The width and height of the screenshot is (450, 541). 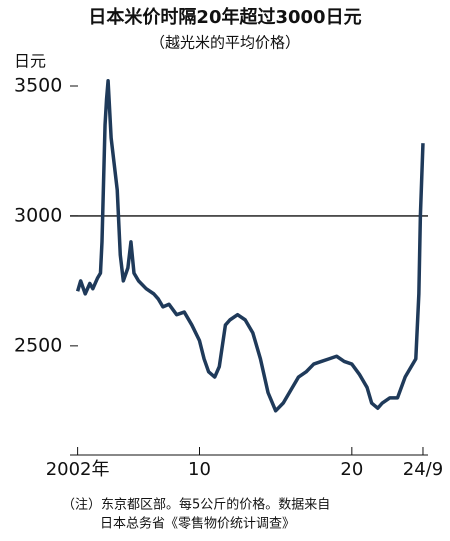 I want to click on chart-subtitle: （越光米的平均价格）, so click(x=225, y=43).